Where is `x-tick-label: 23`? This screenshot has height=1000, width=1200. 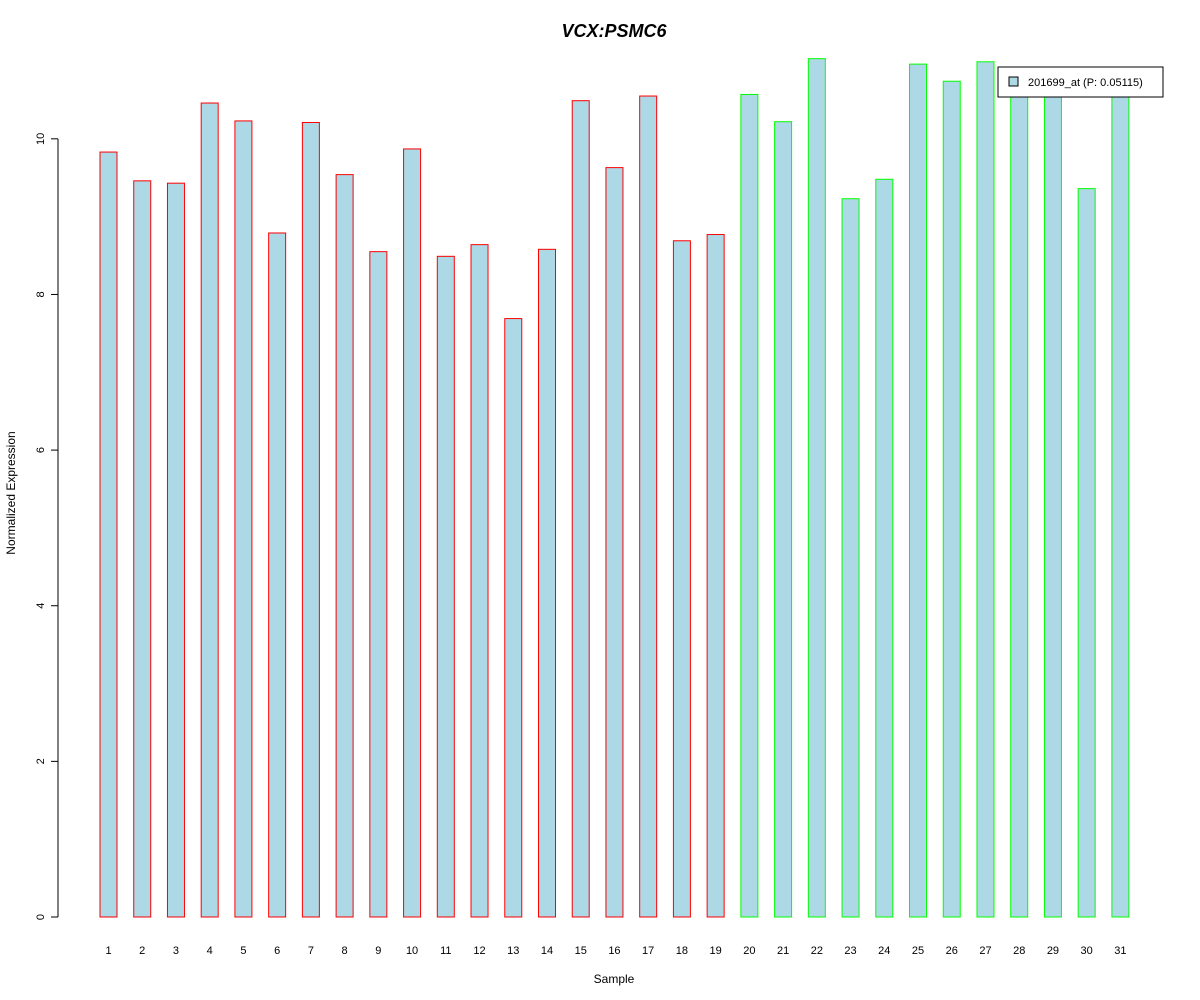 x-tick-label: 23 is located at coordinates (850, 951).